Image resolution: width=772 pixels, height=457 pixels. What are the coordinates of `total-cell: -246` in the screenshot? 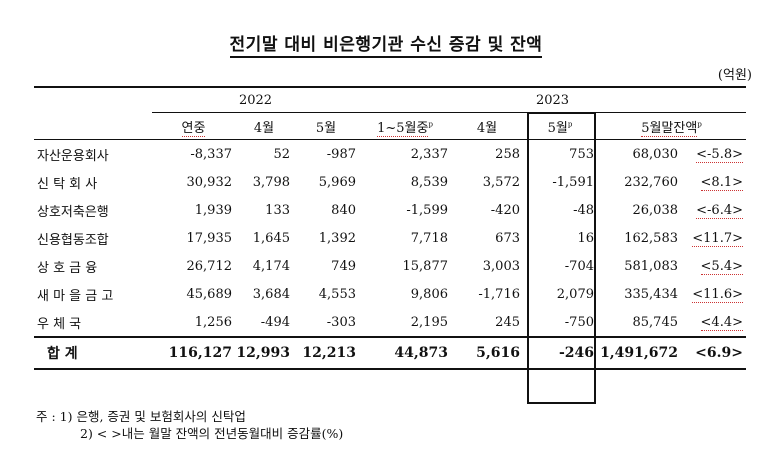 It's located at (560, 353).